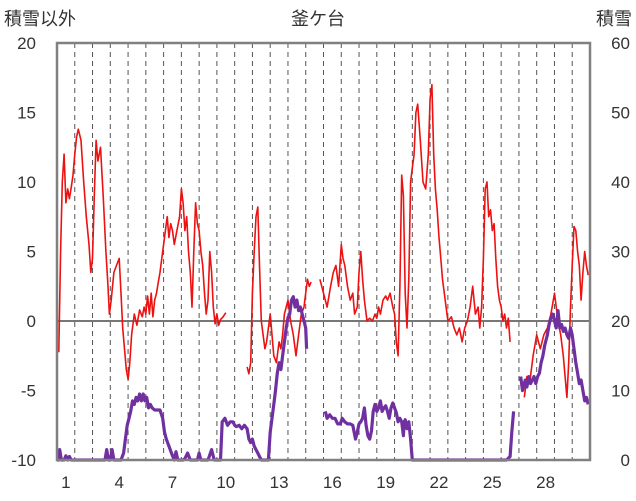 This screenshot has height=501, width=636. What do you see at coordinates (23, 460) in the screenshot?
I see `left-tick-label: -10` at bounding box center [23, 460].